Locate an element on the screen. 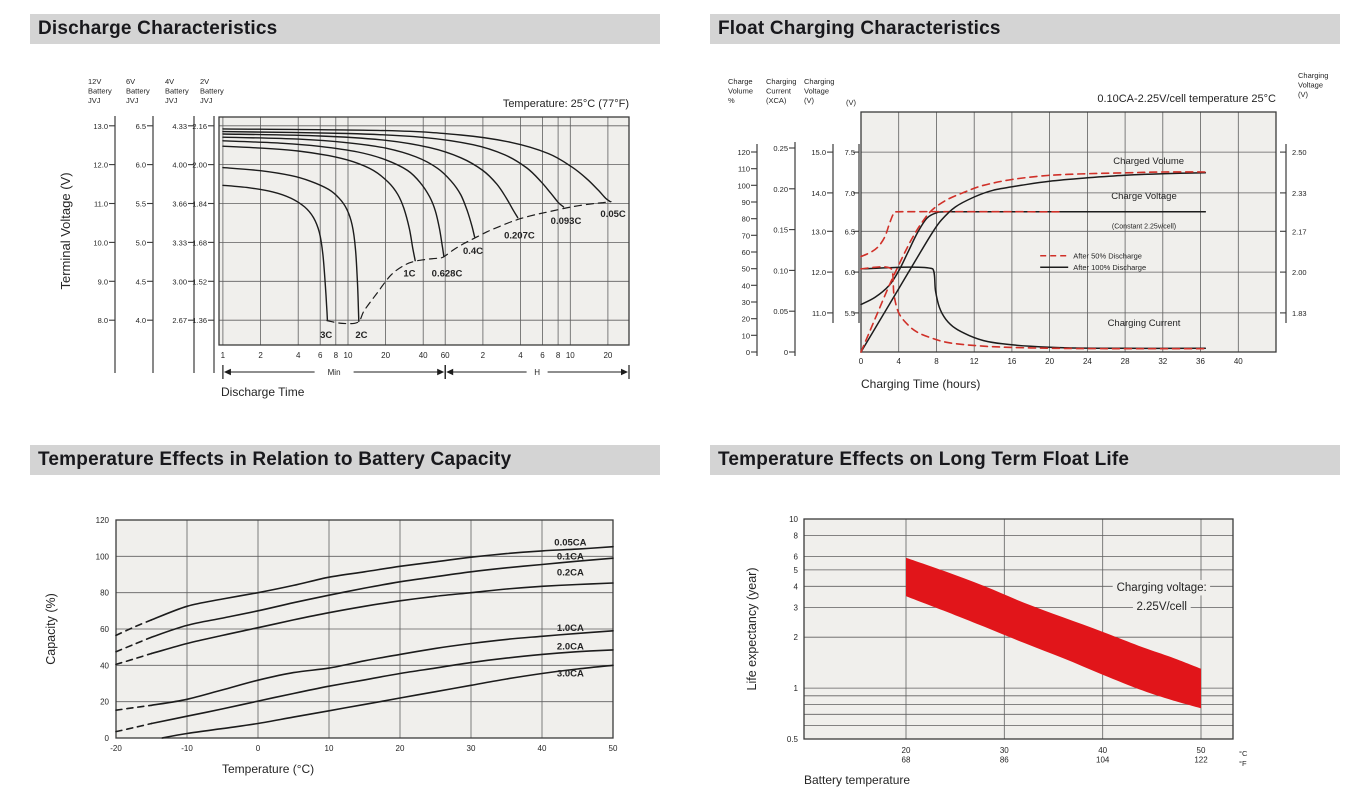  svg-text: 11.0 is located at coordinates (101, 204).